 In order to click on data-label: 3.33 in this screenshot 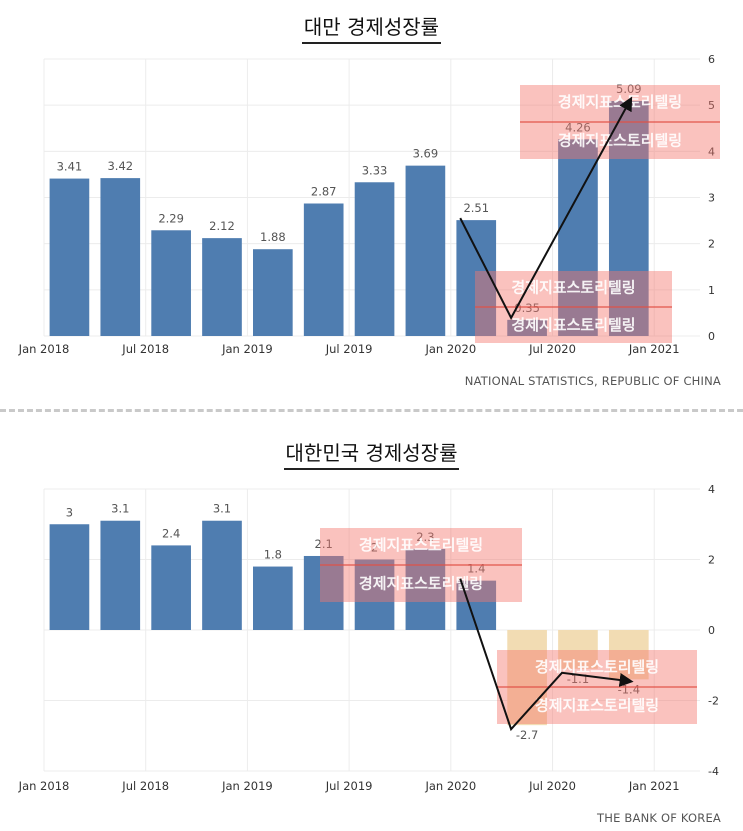, I will do `click(375, 170)`.